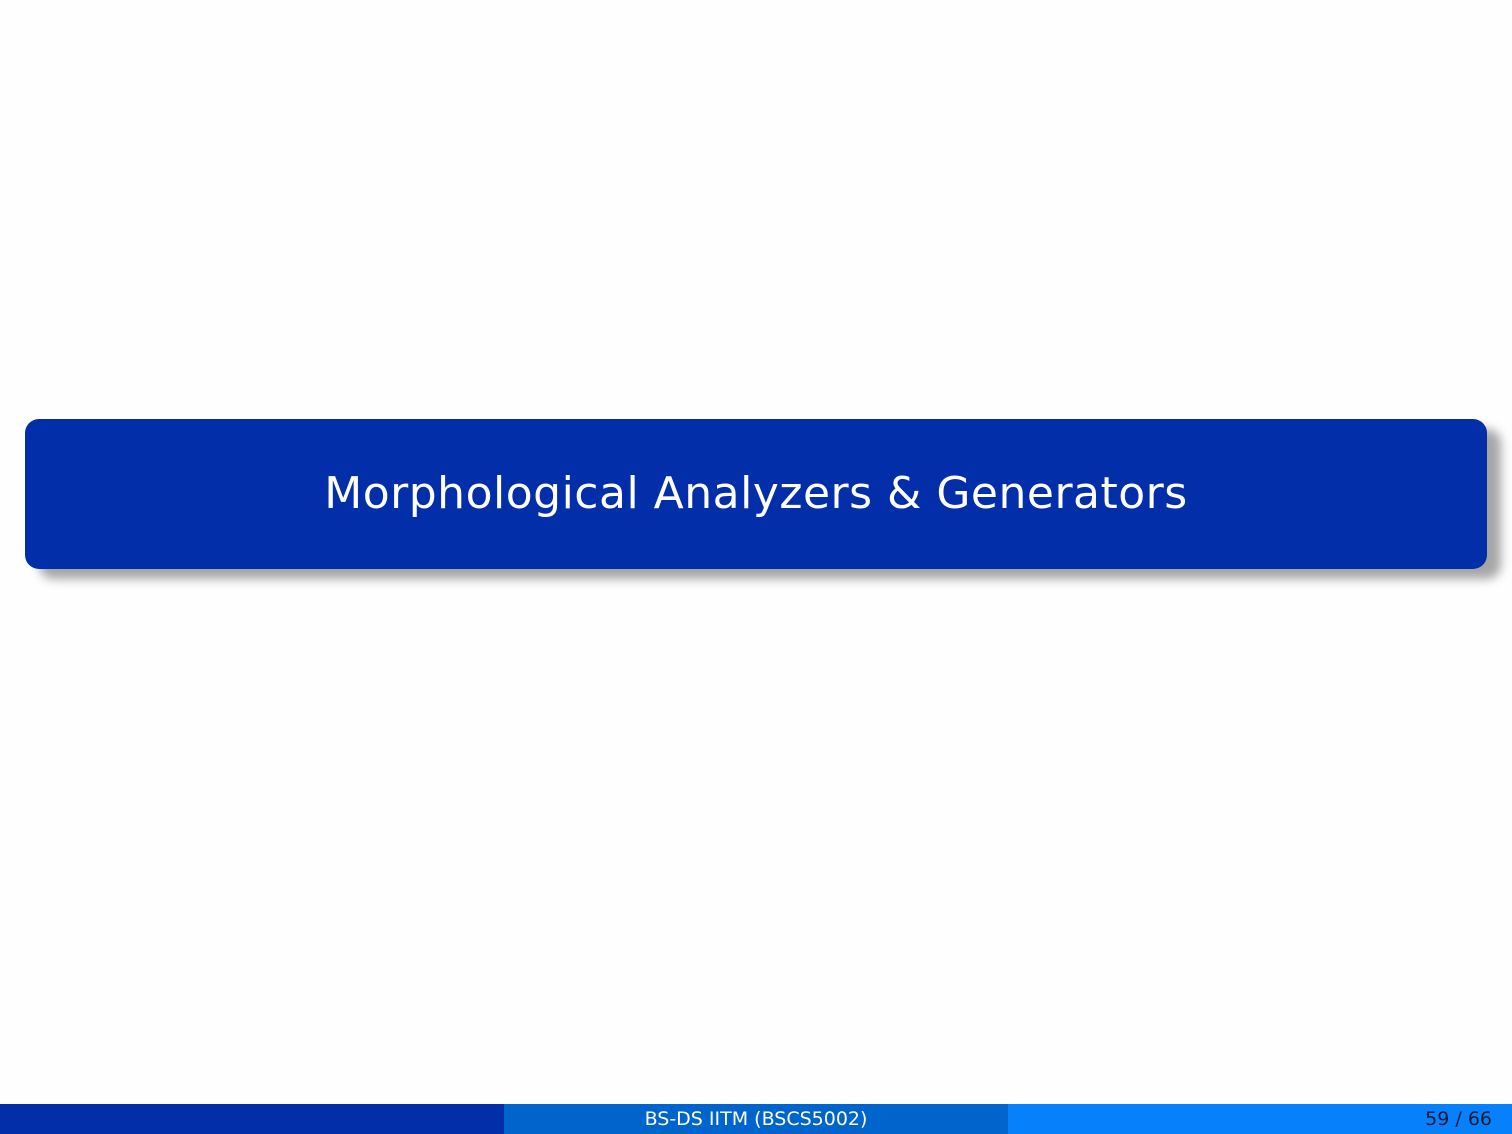  Describe the element at coordinates (252, 1119) in the screenshot. I see `footer-left-segment` at that location.